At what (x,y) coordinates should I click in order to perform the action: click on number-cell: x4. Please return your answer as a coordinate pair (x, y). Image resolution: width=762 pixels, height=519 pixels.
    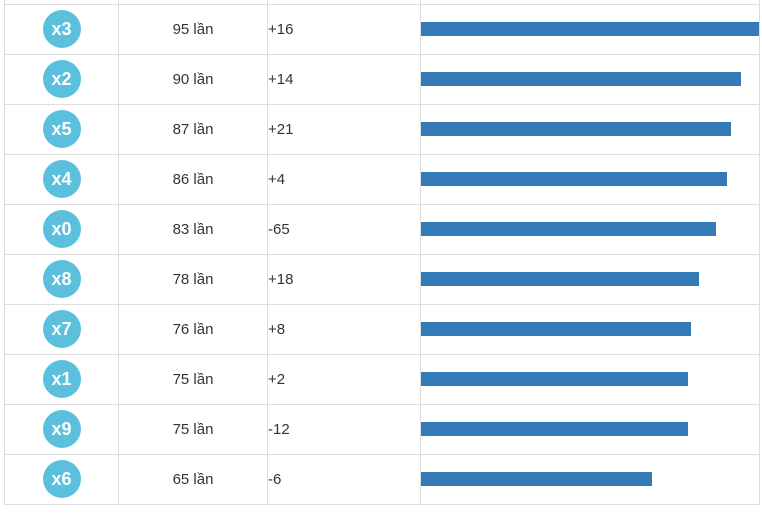
    Looking at the image, I should click on (61, 179).